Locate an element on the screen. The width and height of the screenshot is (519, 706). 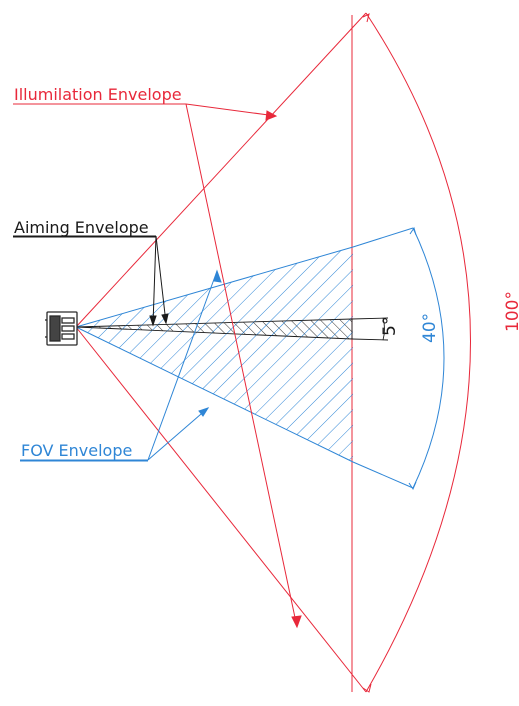
fov-lower-boundary is located at coordinates (214, 394).